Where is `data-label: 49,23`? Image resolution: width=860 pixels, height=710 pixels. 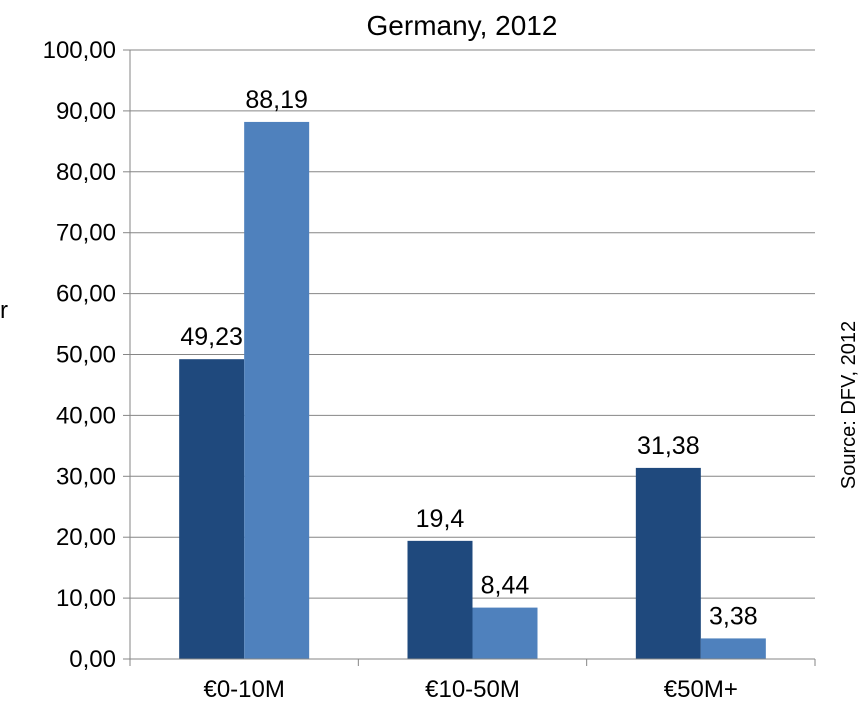
data-label: 49,23 is located at coordinates (211, 337).